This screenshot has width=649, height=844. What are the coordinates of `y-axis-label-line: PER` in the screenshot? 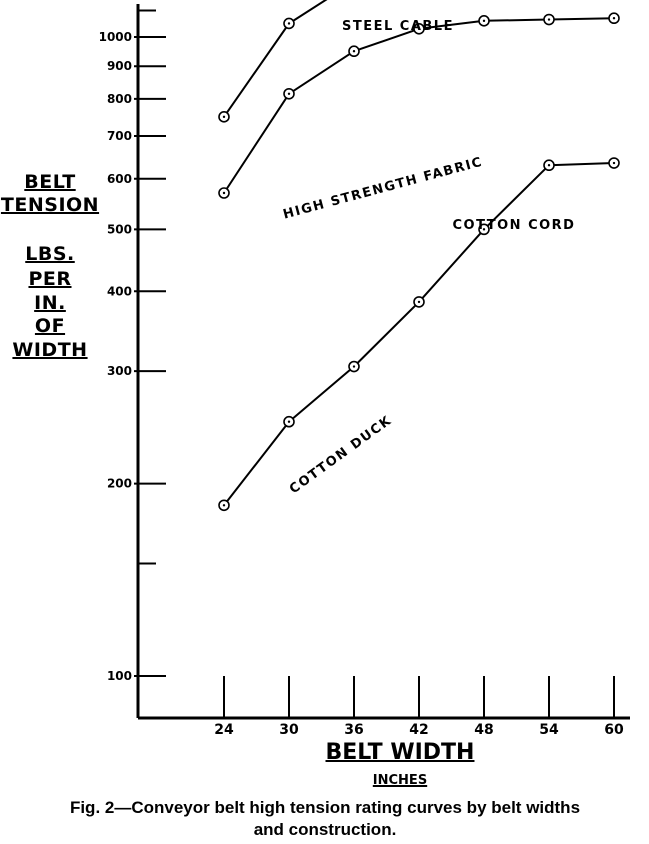 It's located at (50, 279).